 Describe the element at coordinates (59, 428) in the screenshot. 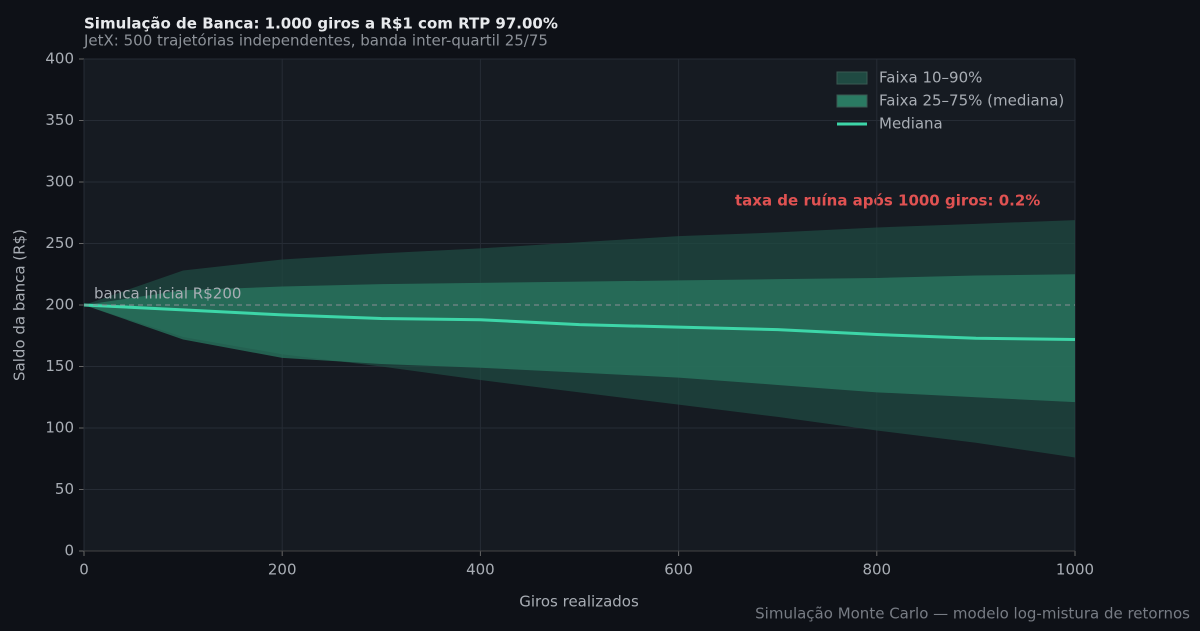

I see `y-tick-label: 100` at that location.